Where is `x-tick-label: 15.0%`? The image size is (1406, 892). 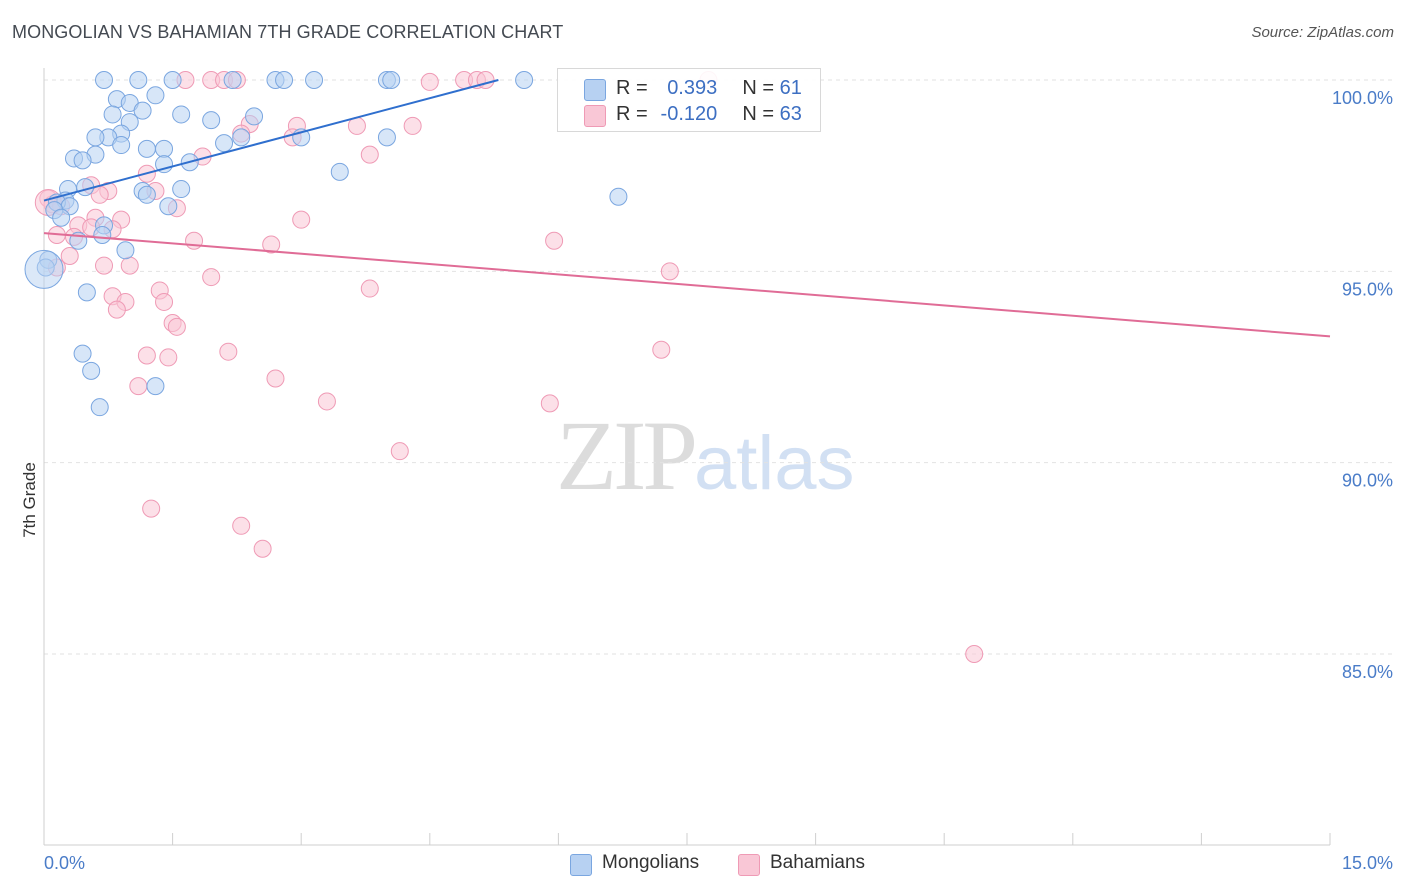
x-tick-label: 15.0% is located at coordinates (1367, 863).